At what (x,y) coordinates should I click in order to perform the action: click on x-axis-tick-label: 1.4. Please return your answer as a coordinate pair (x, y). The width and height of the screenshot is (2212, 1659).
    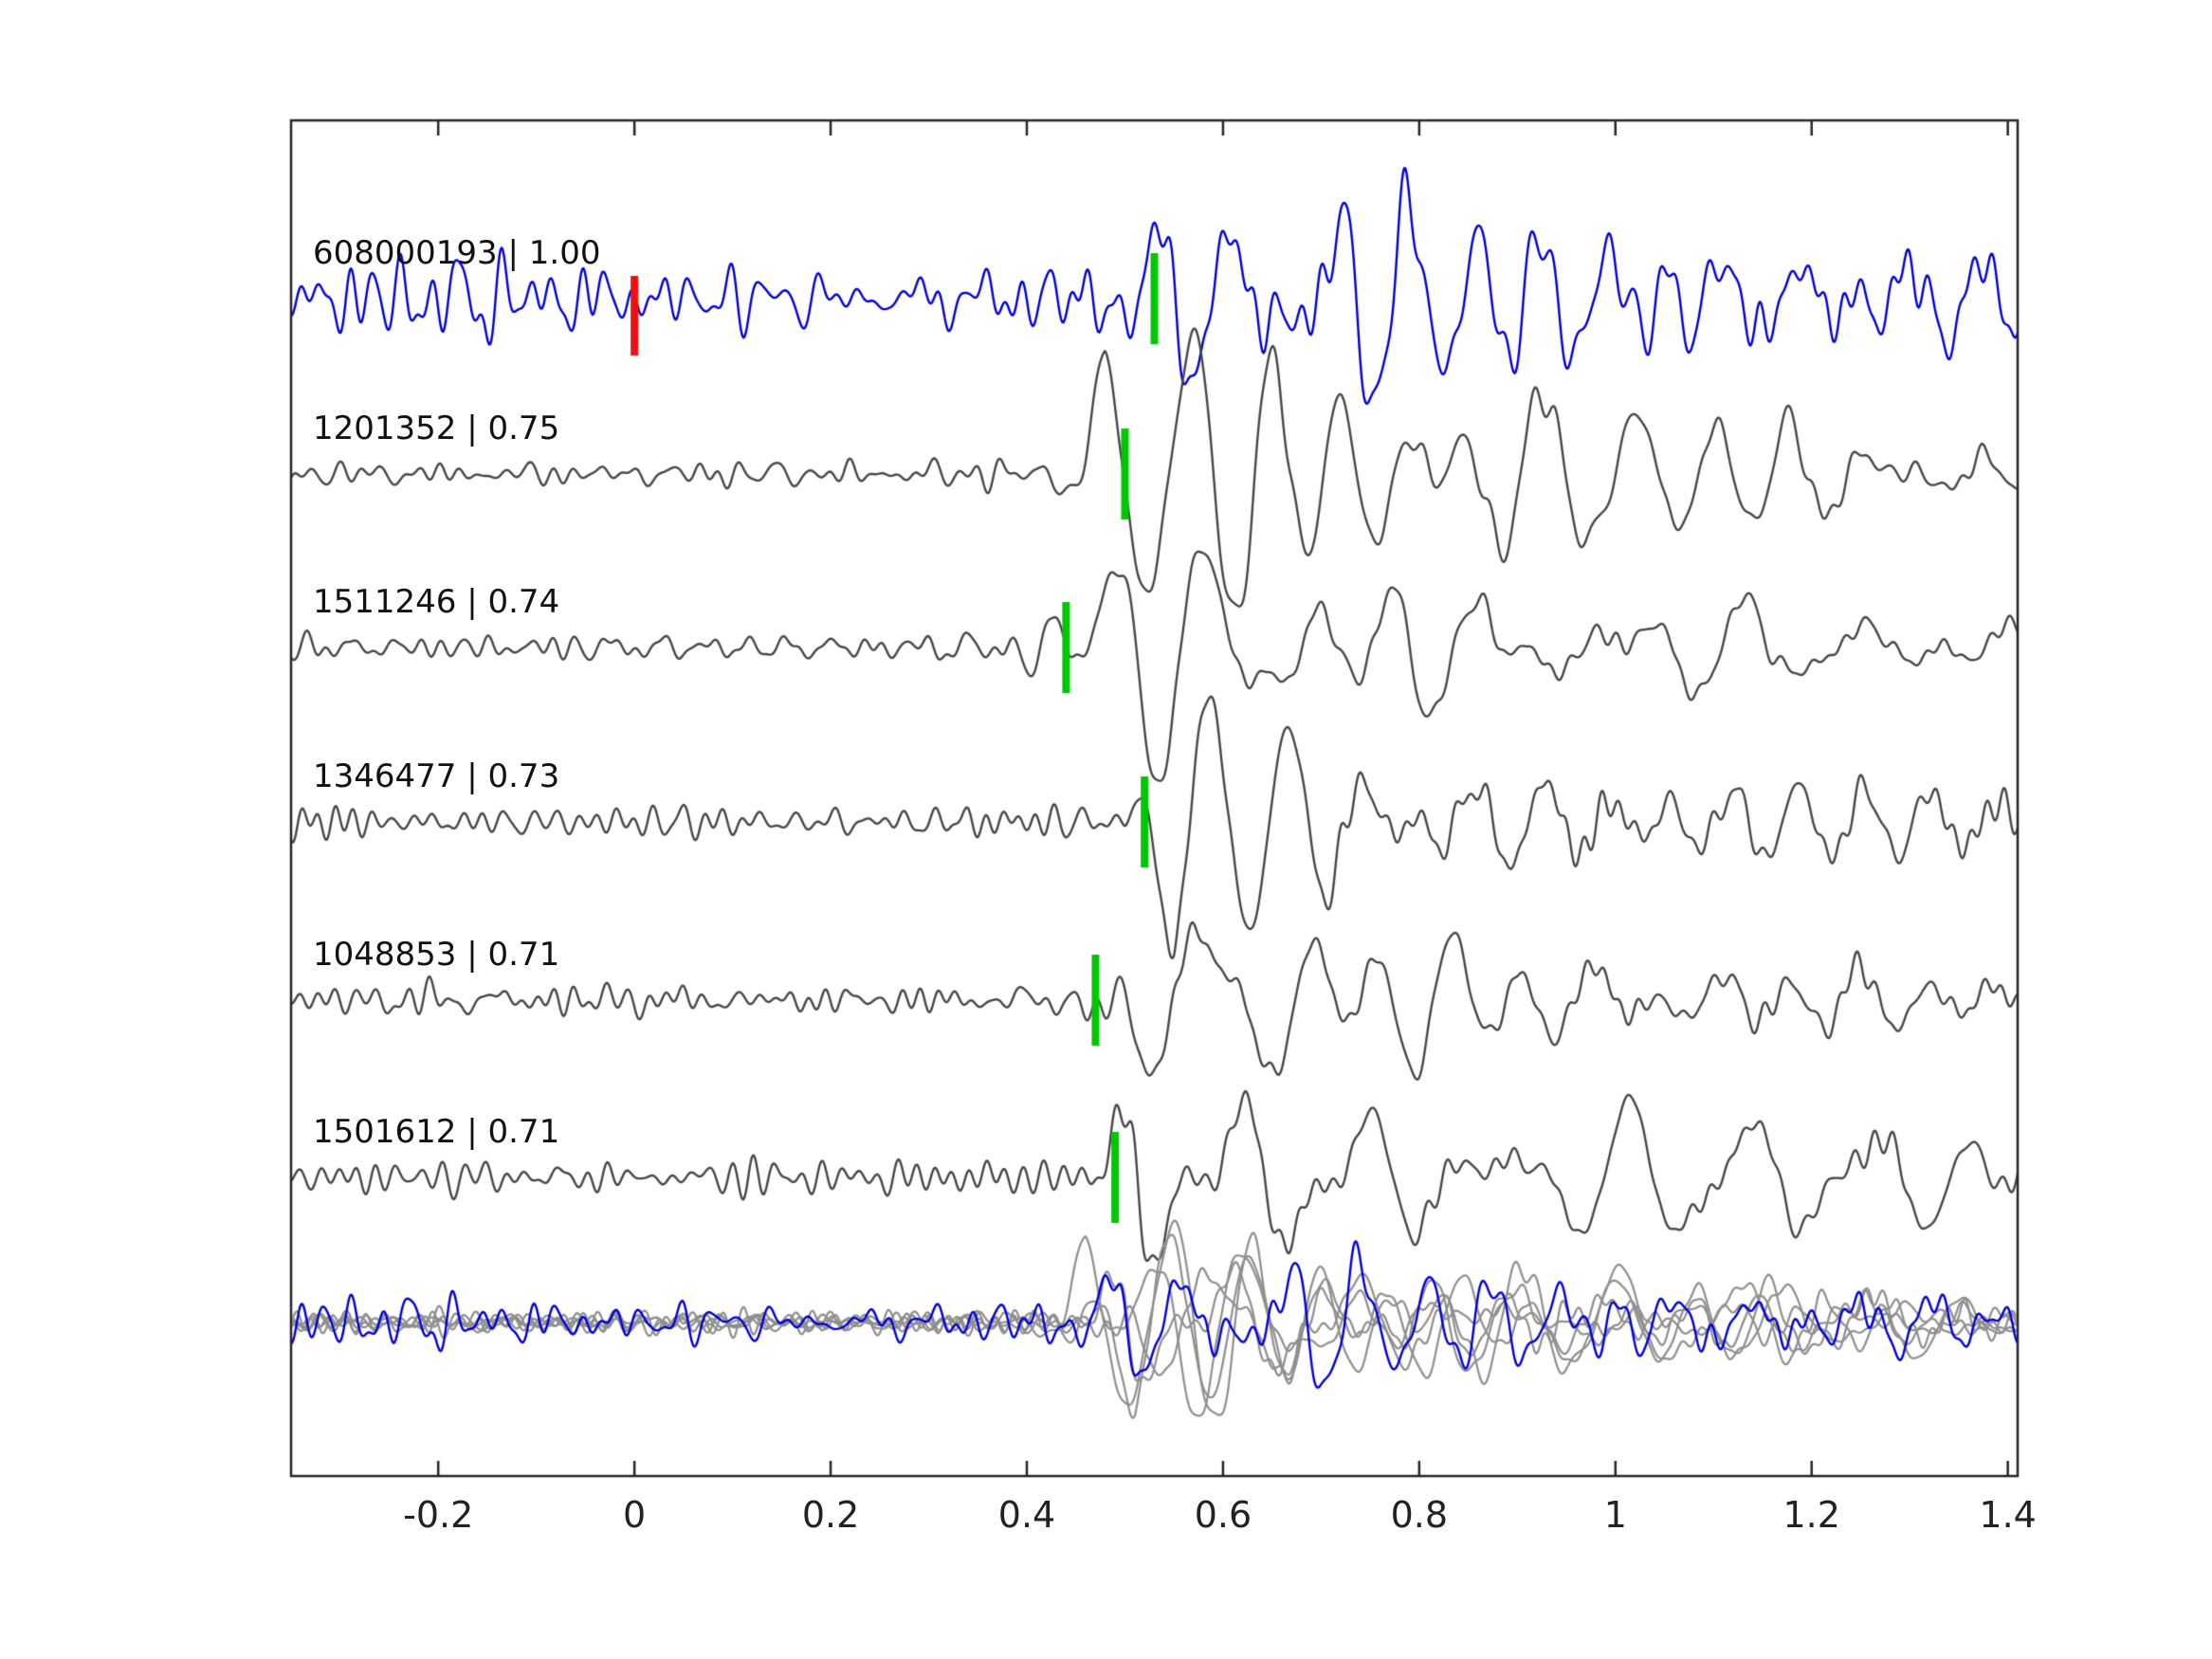
    Looking at the image, I should click on (2008, 1515).